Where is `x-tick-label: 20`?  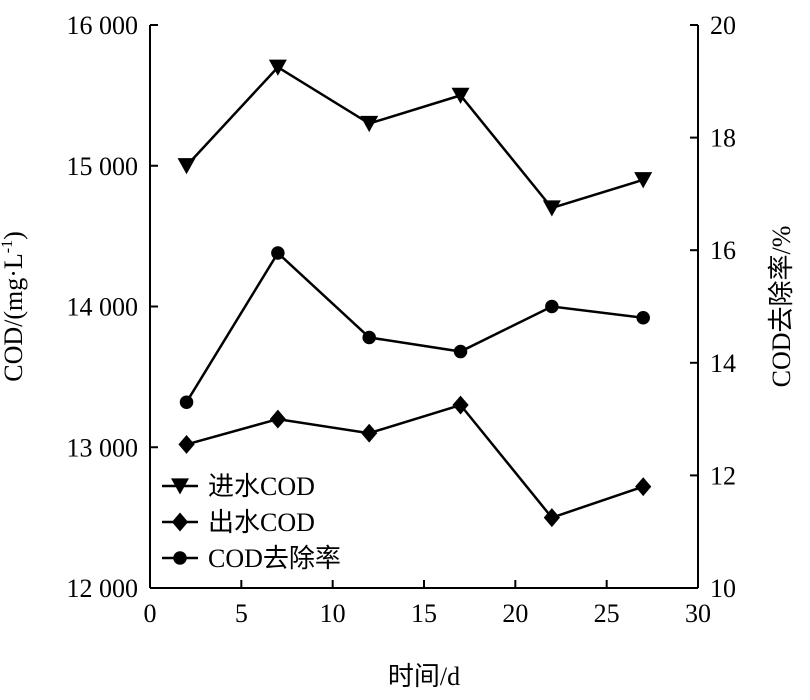 x-tick-label: 20 is located at coordinates (515, 613).